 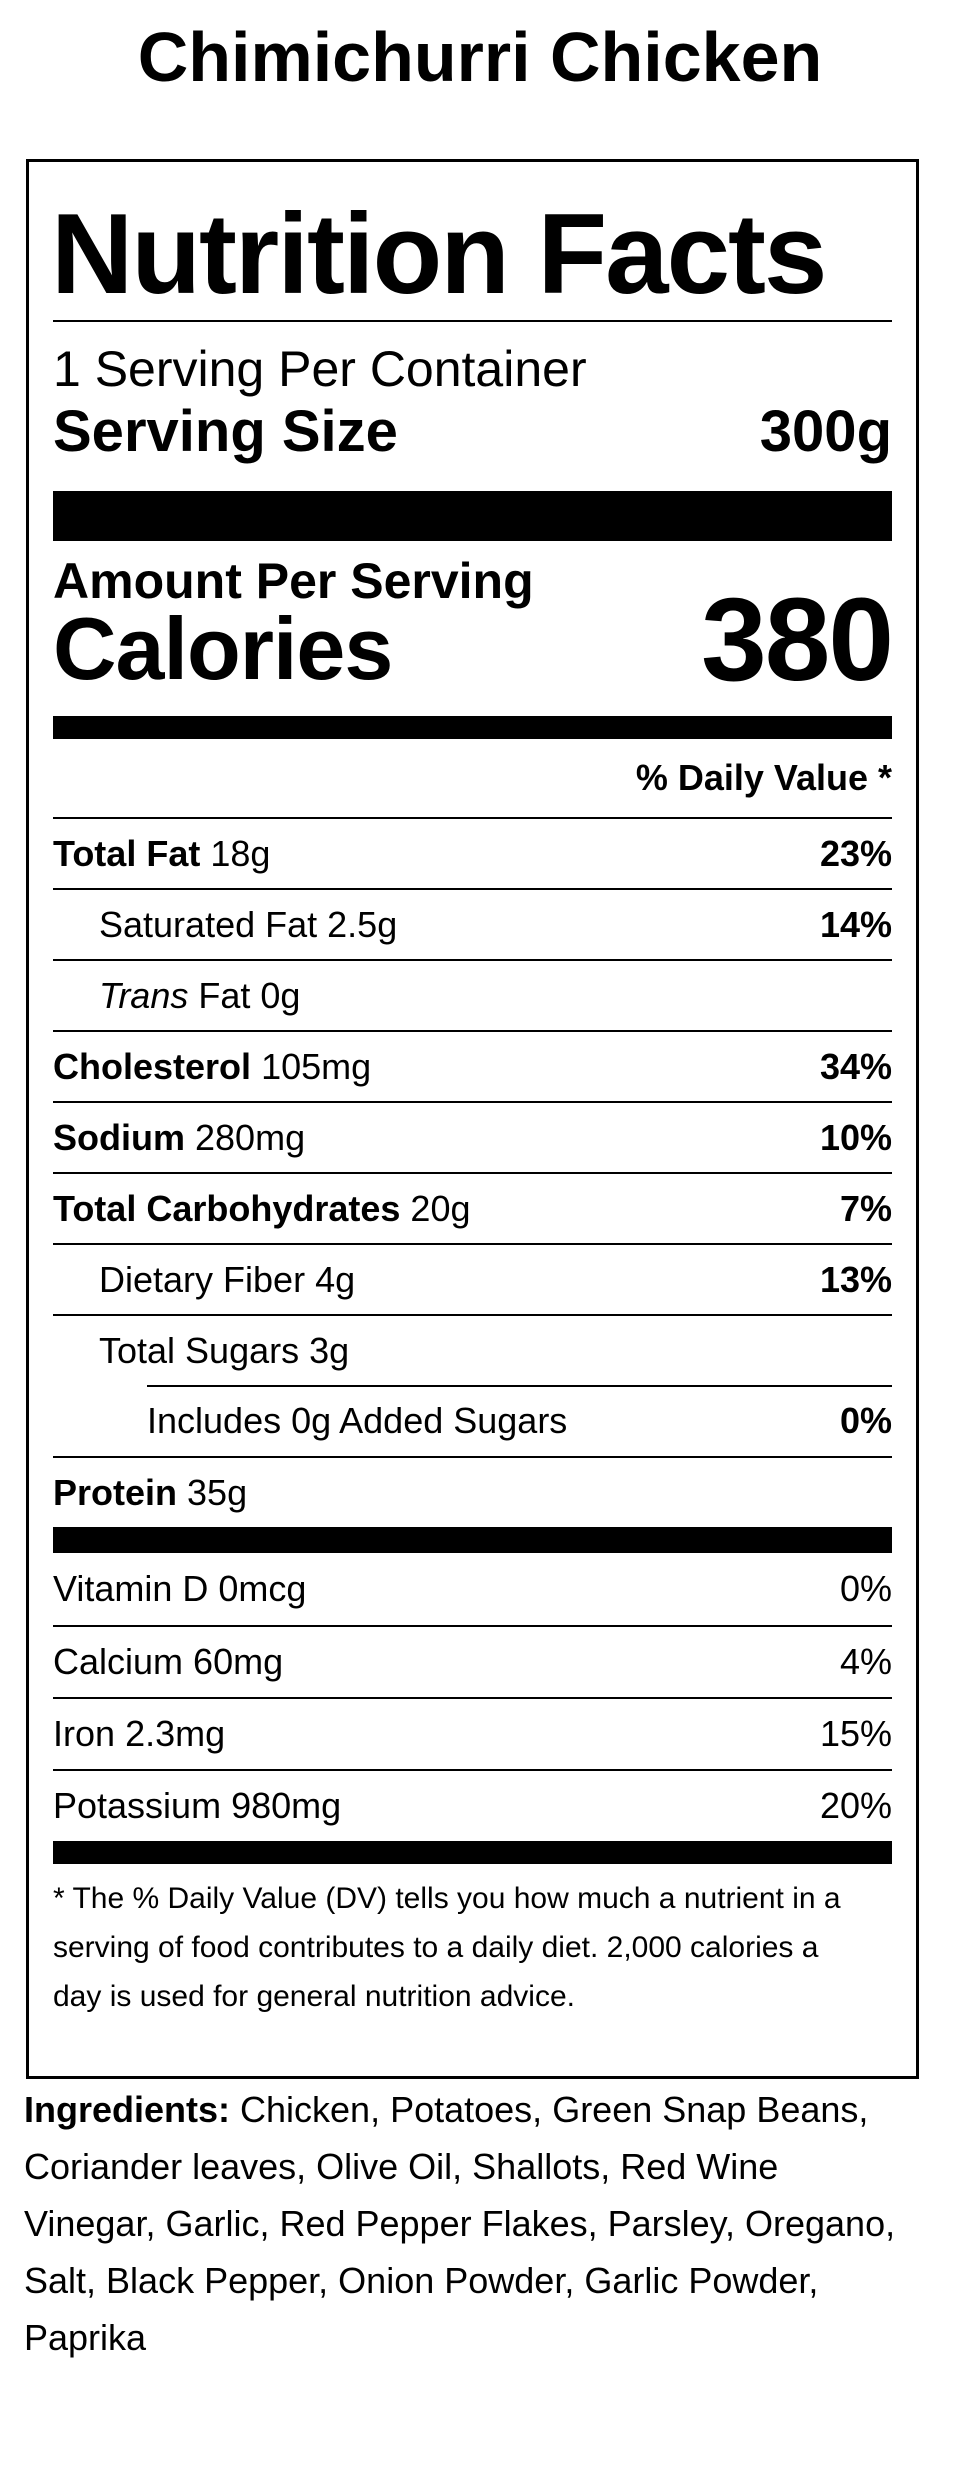 What do you see at coordinates (480, 57) in the screenshot?
I see `product-title: Chimichurri Chicken` at bounding box center [480, 57].